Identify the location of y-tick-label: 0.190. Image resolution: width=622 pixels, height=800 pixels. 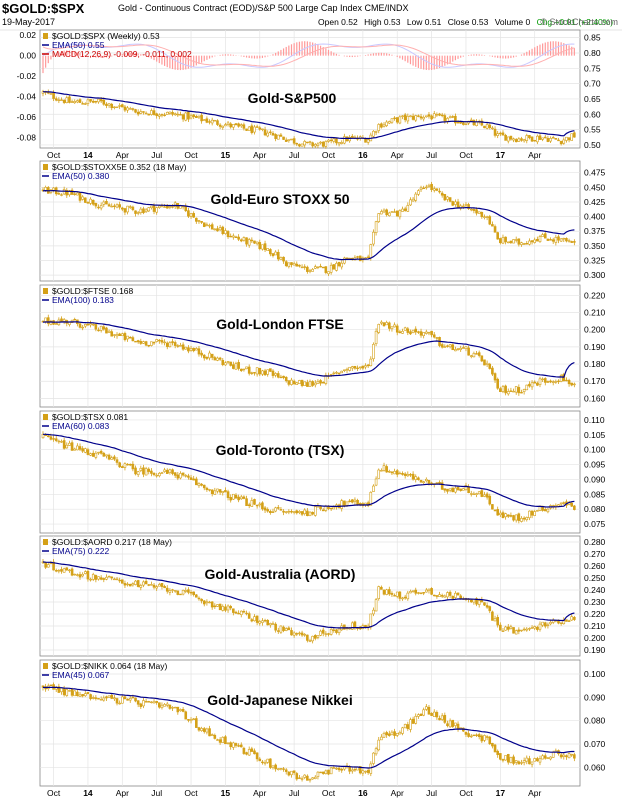
(595, 347).